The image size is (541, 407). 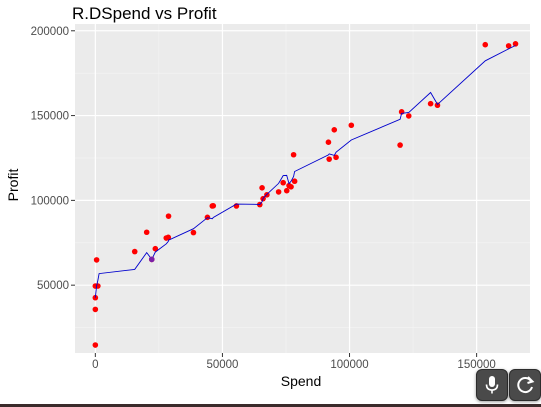 What do you see at coordinates (294, 362) in the screenshot?
I see `x-axis: 0 50000 100000 150000` at bounding box center [294, 362].